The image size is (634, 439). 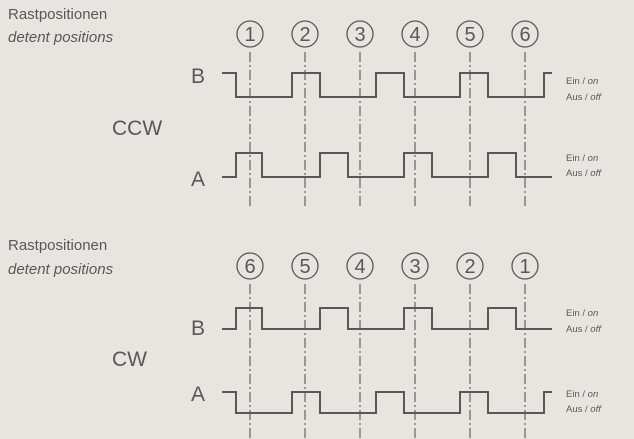 What do you see at coordinates (137, 128) in the screenshot?
I see `direction-label: CCW` at bounding box center [137, 128].